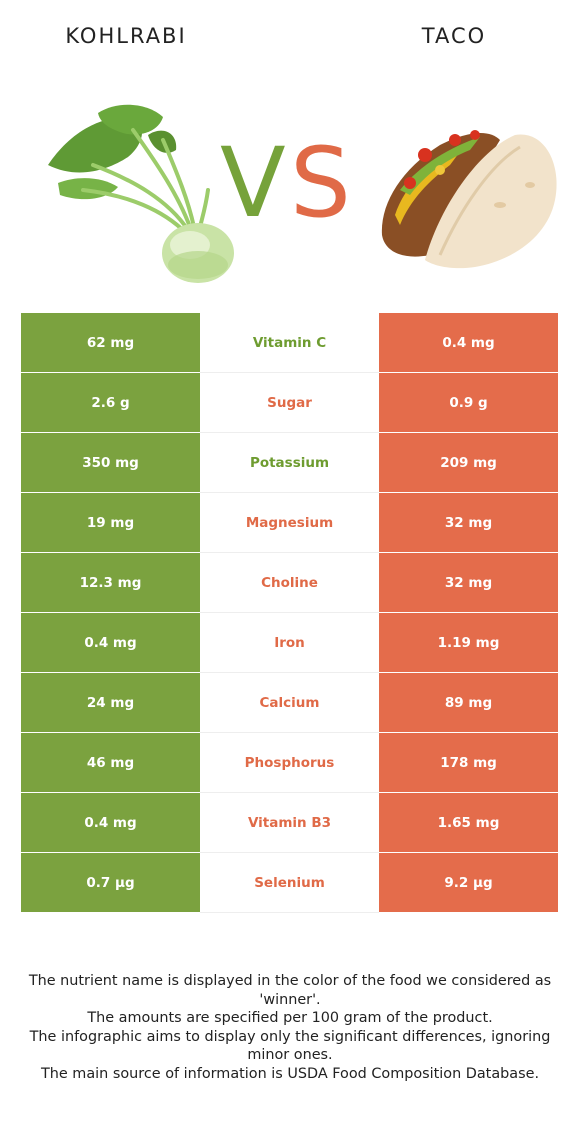  I want to click on nutrient-name: Potassium, so click(289, 462).